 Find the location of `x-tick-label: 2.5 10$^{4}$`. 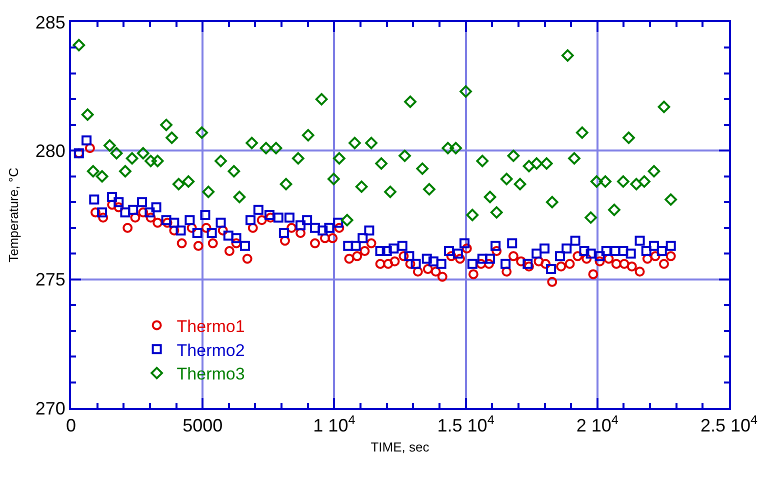

x-tick-label: 2.5 10$^{4}$ is located at coordinates (729, 424).